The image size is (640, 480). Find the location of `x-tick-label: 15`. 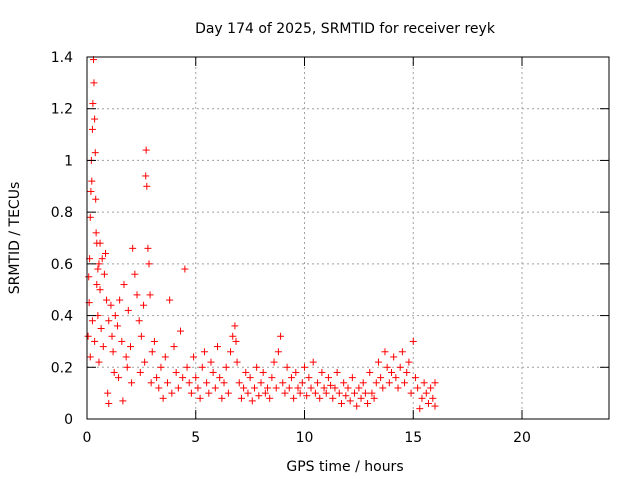

x-tick-label: 15 is located at coordinates (413, 438).